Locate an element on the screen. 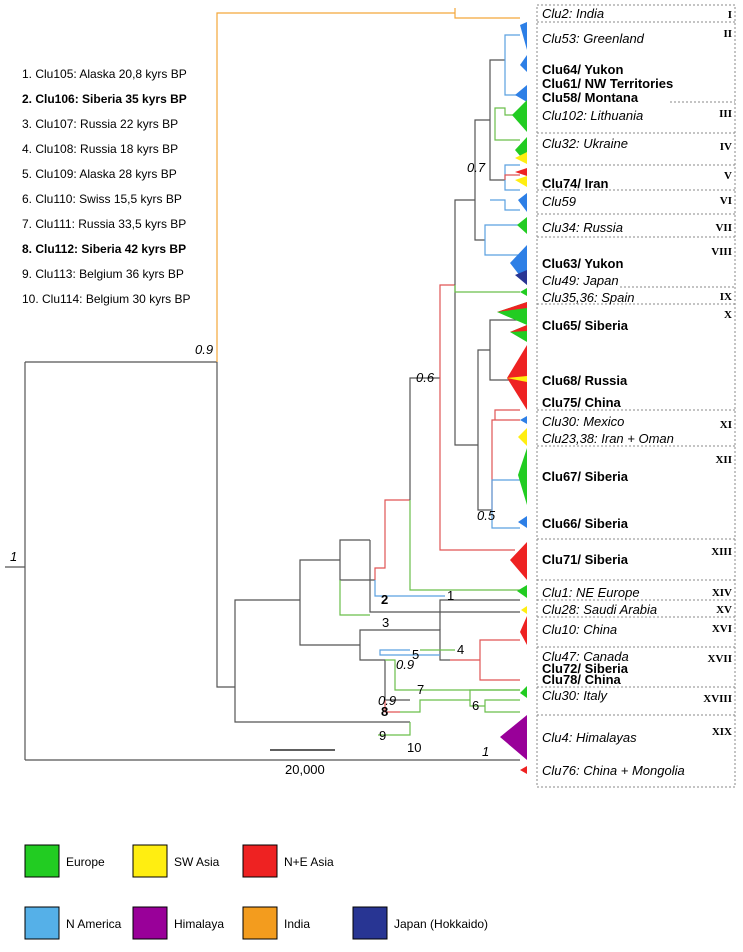 Image resolution: width=743 pixels, height=952 pixels. cluster-label: Clu2: India is located at coordinates (573, 13).